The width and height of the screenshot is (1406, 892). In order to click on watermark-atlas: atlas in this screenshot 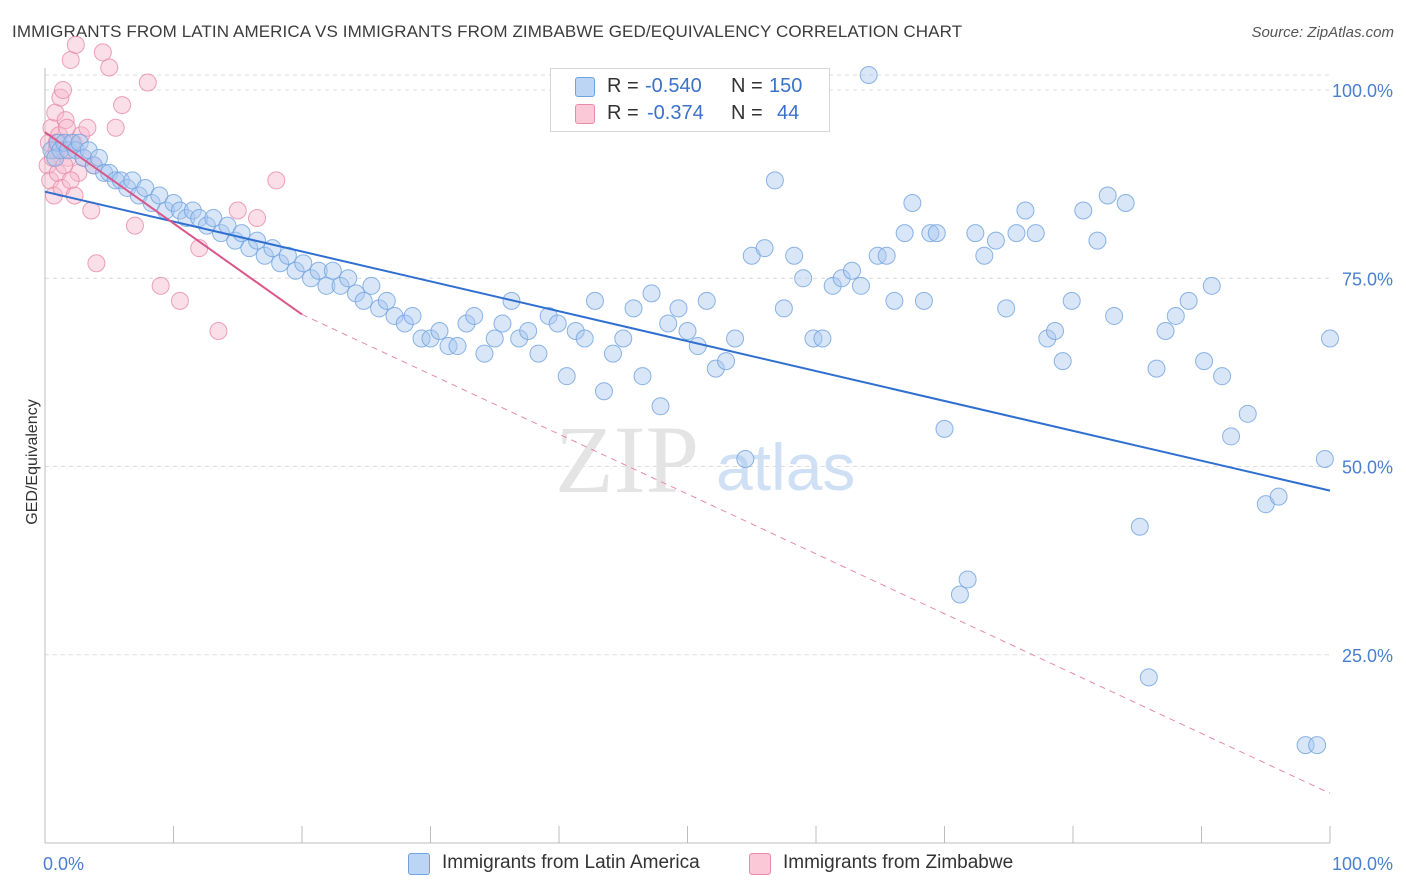, I will do `click(785, 467)`.